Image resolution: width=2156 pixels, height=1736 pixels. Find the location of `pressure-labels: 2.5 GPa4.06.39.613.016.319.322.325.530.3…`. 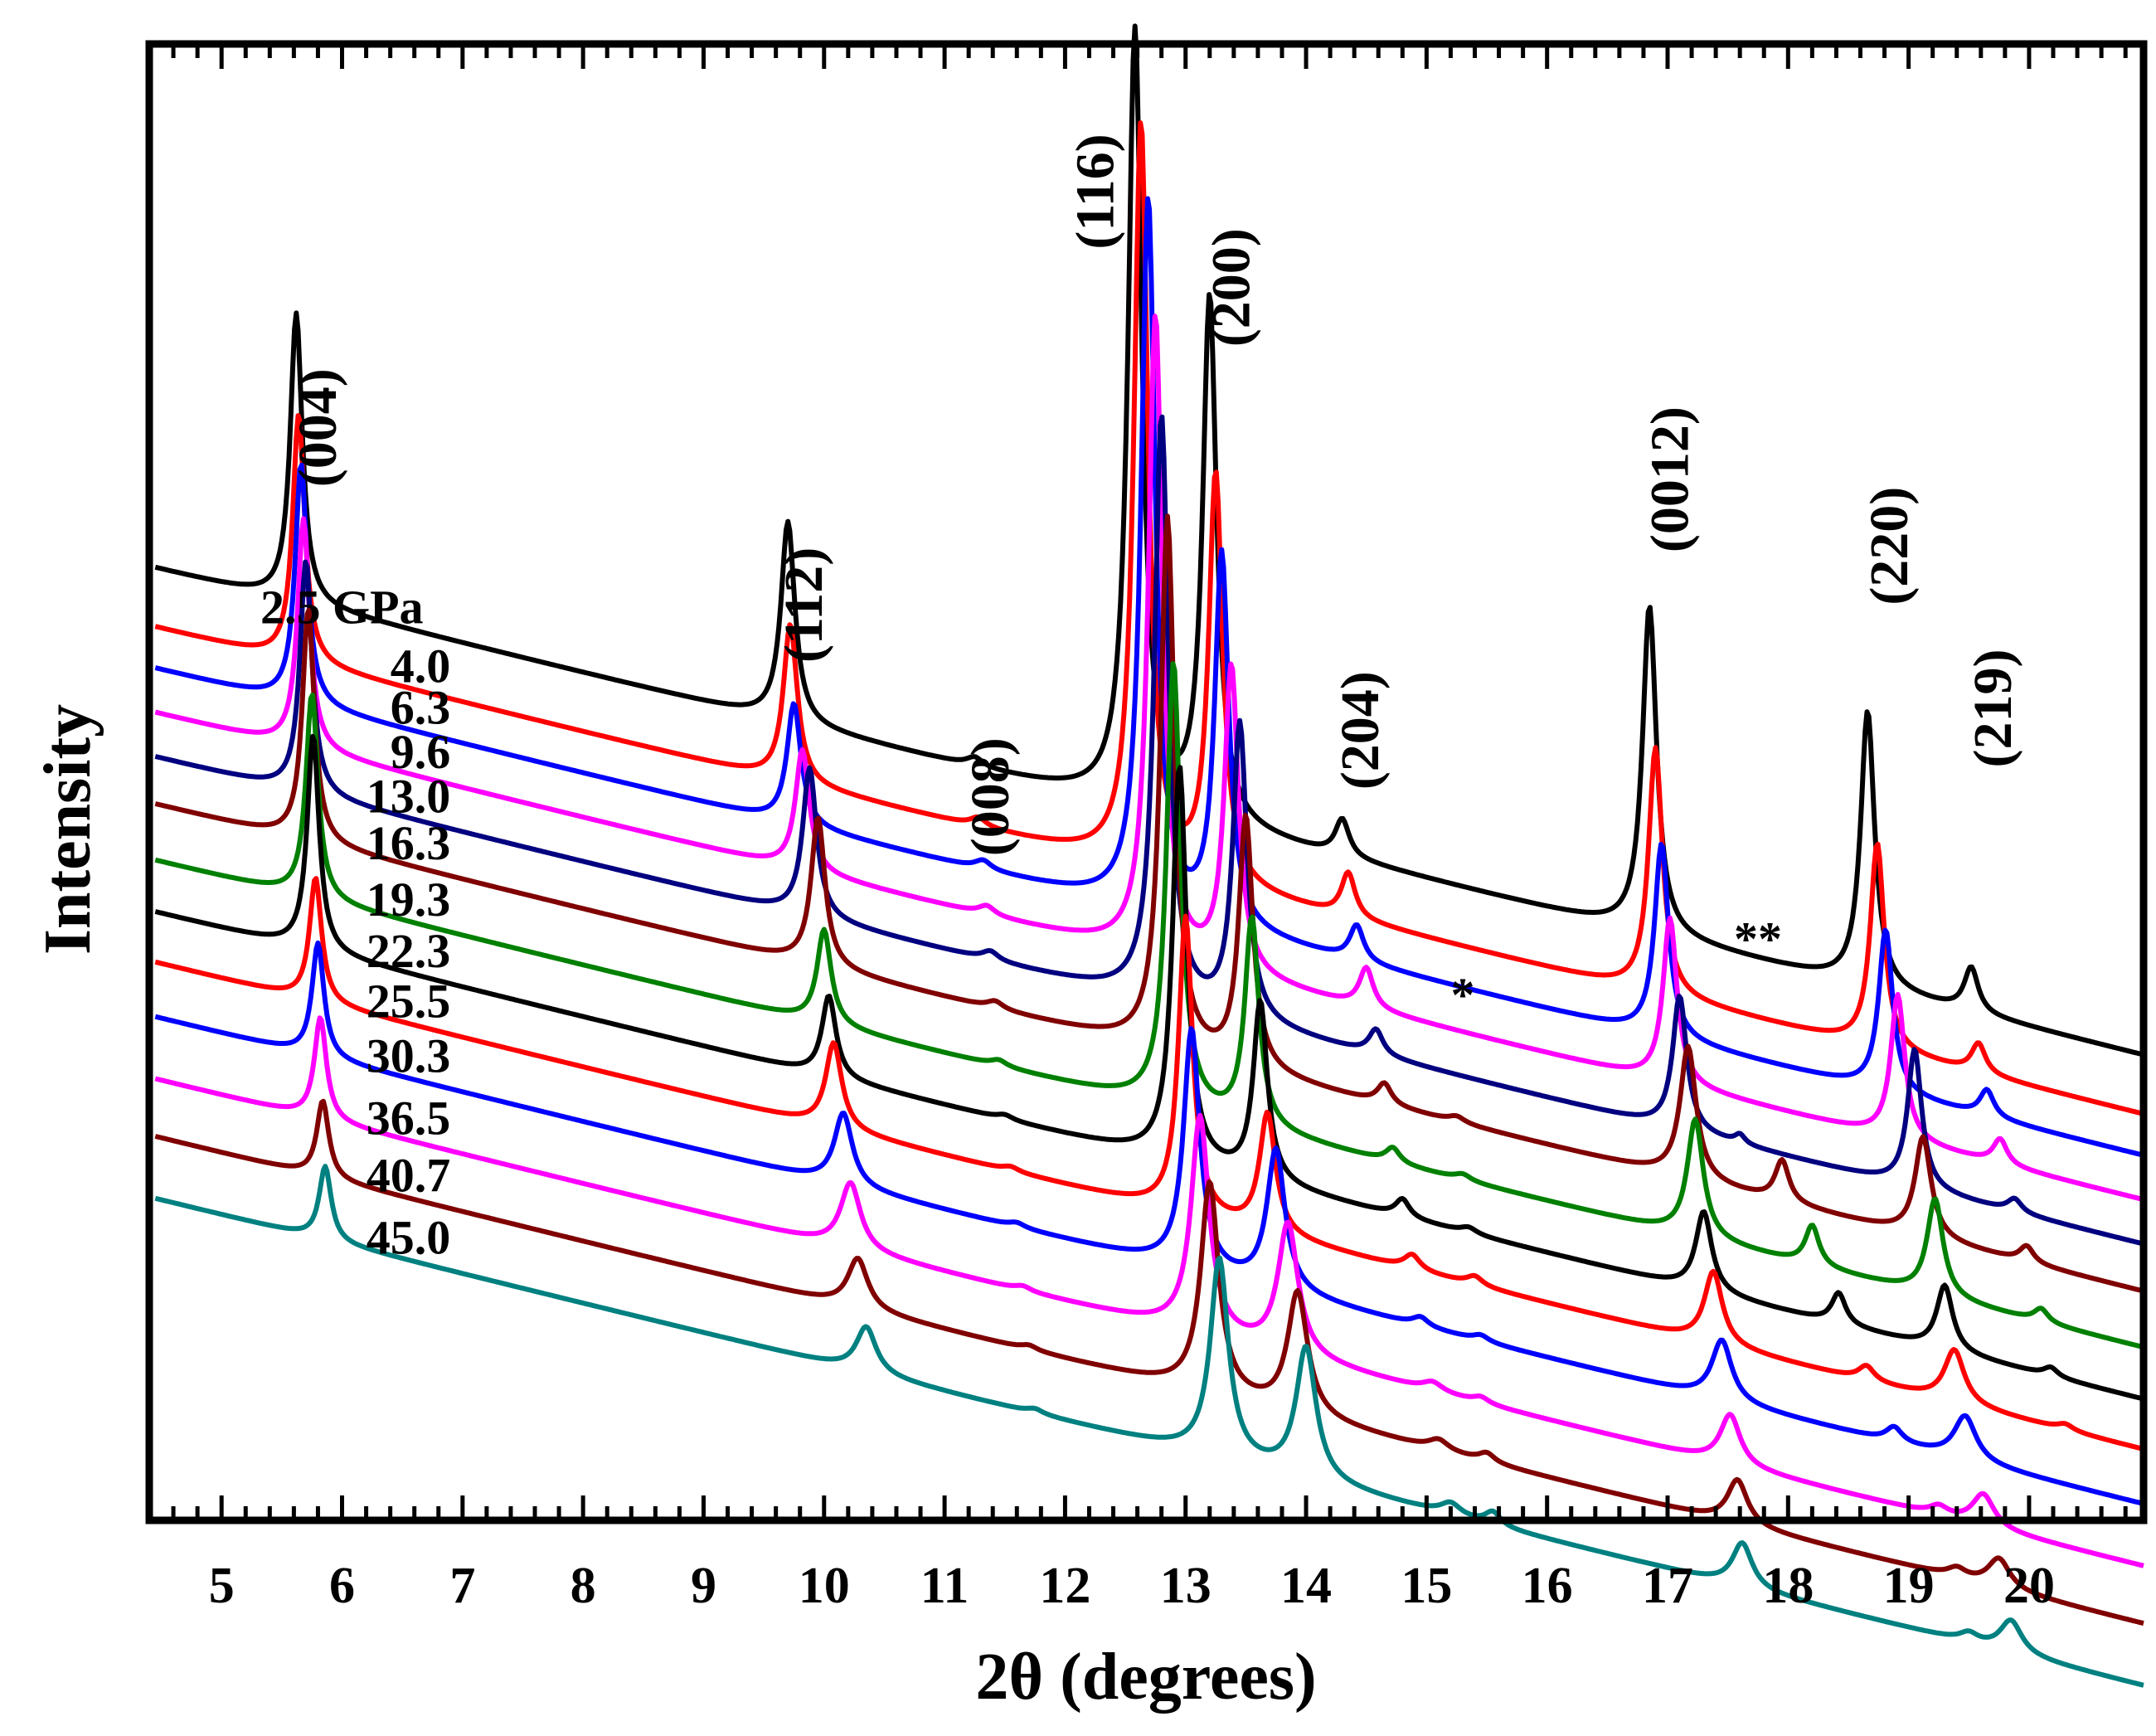

pressure-labels: 2.5 GPa4.06.39.613.016.319.322.325.530.3… is located at coordinates (355, 922).